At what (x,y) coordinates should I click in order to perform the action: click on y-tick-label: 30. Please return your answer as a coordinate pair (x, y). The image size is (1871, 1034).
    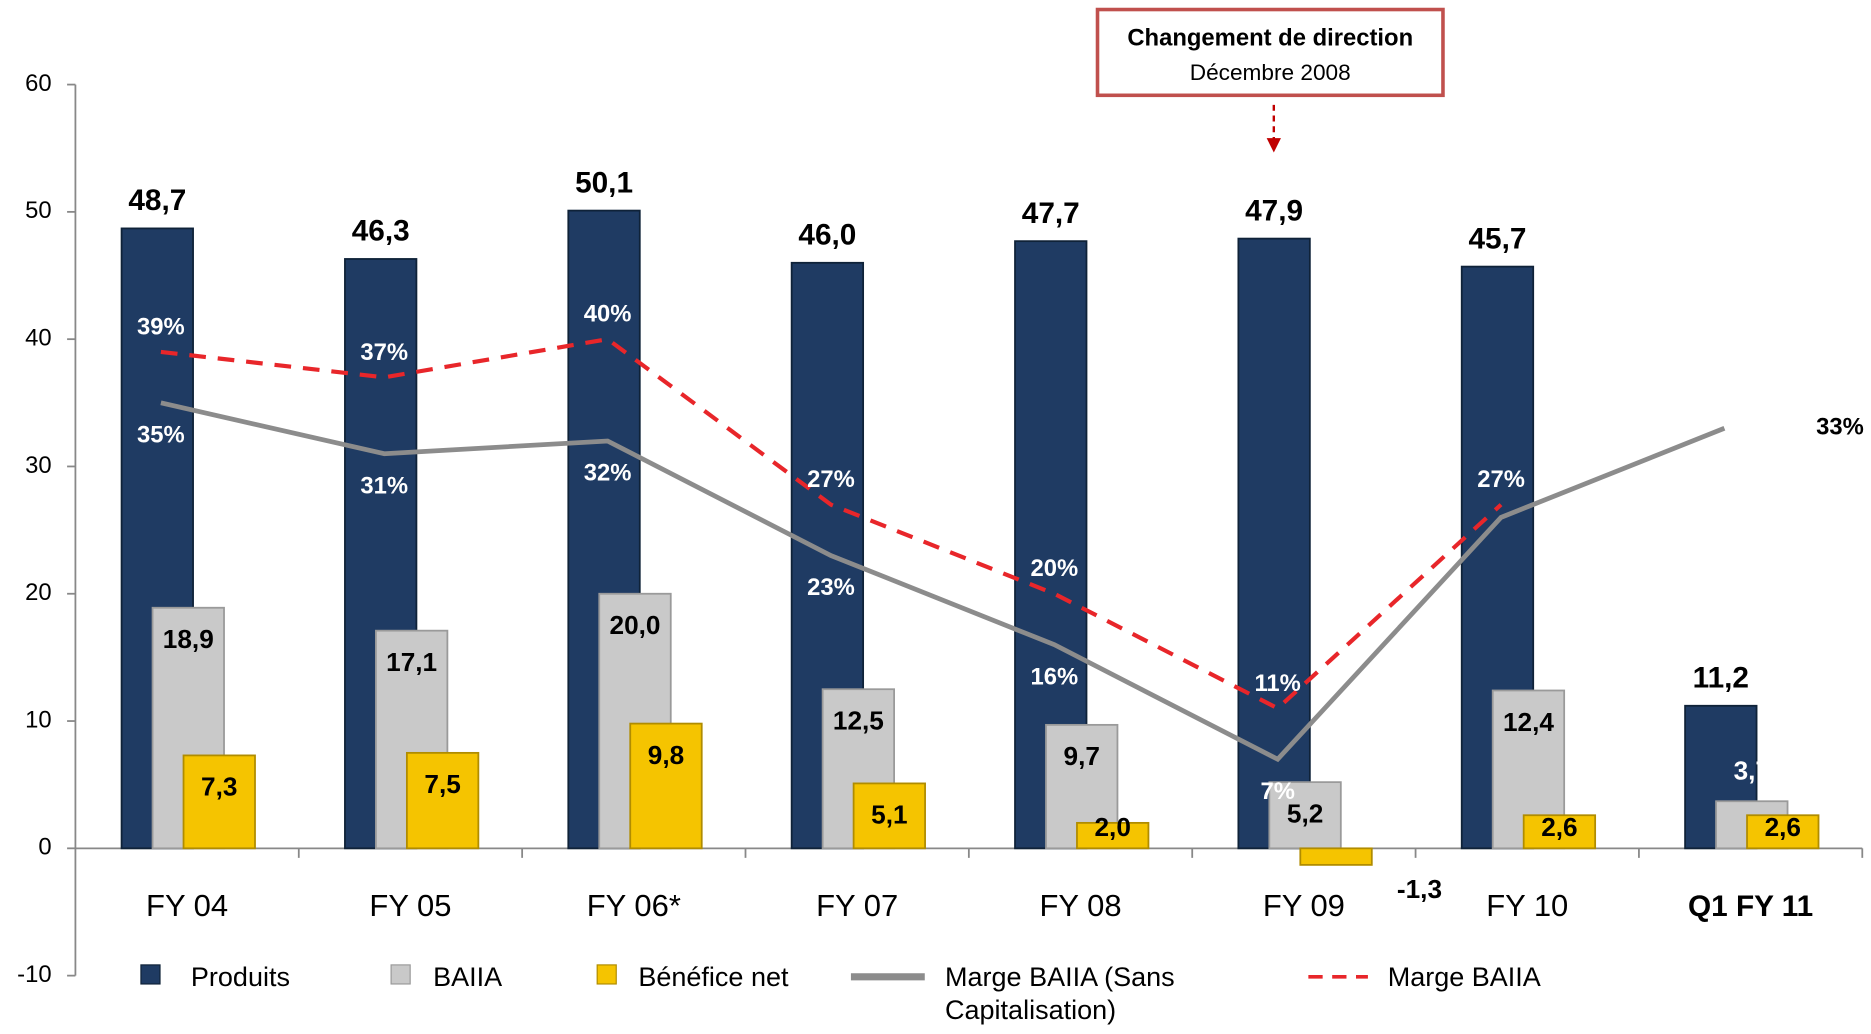
    Looking at the image, I should click on (38, 465).